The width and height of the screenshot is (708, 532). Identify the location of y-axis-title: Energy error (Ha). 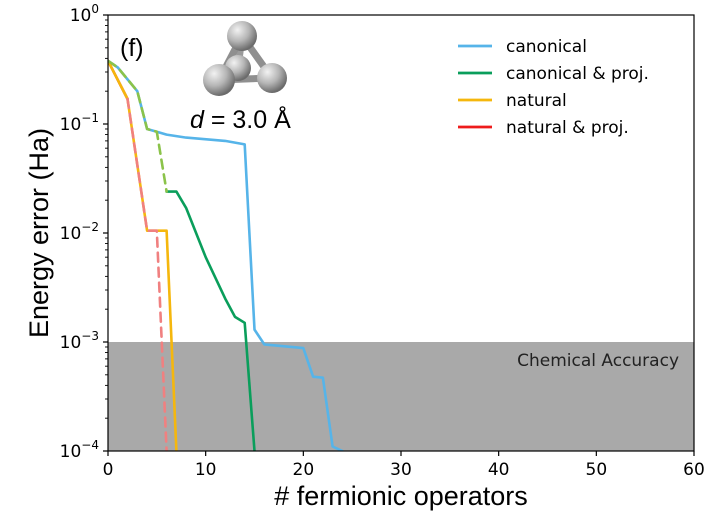
(39, 233).